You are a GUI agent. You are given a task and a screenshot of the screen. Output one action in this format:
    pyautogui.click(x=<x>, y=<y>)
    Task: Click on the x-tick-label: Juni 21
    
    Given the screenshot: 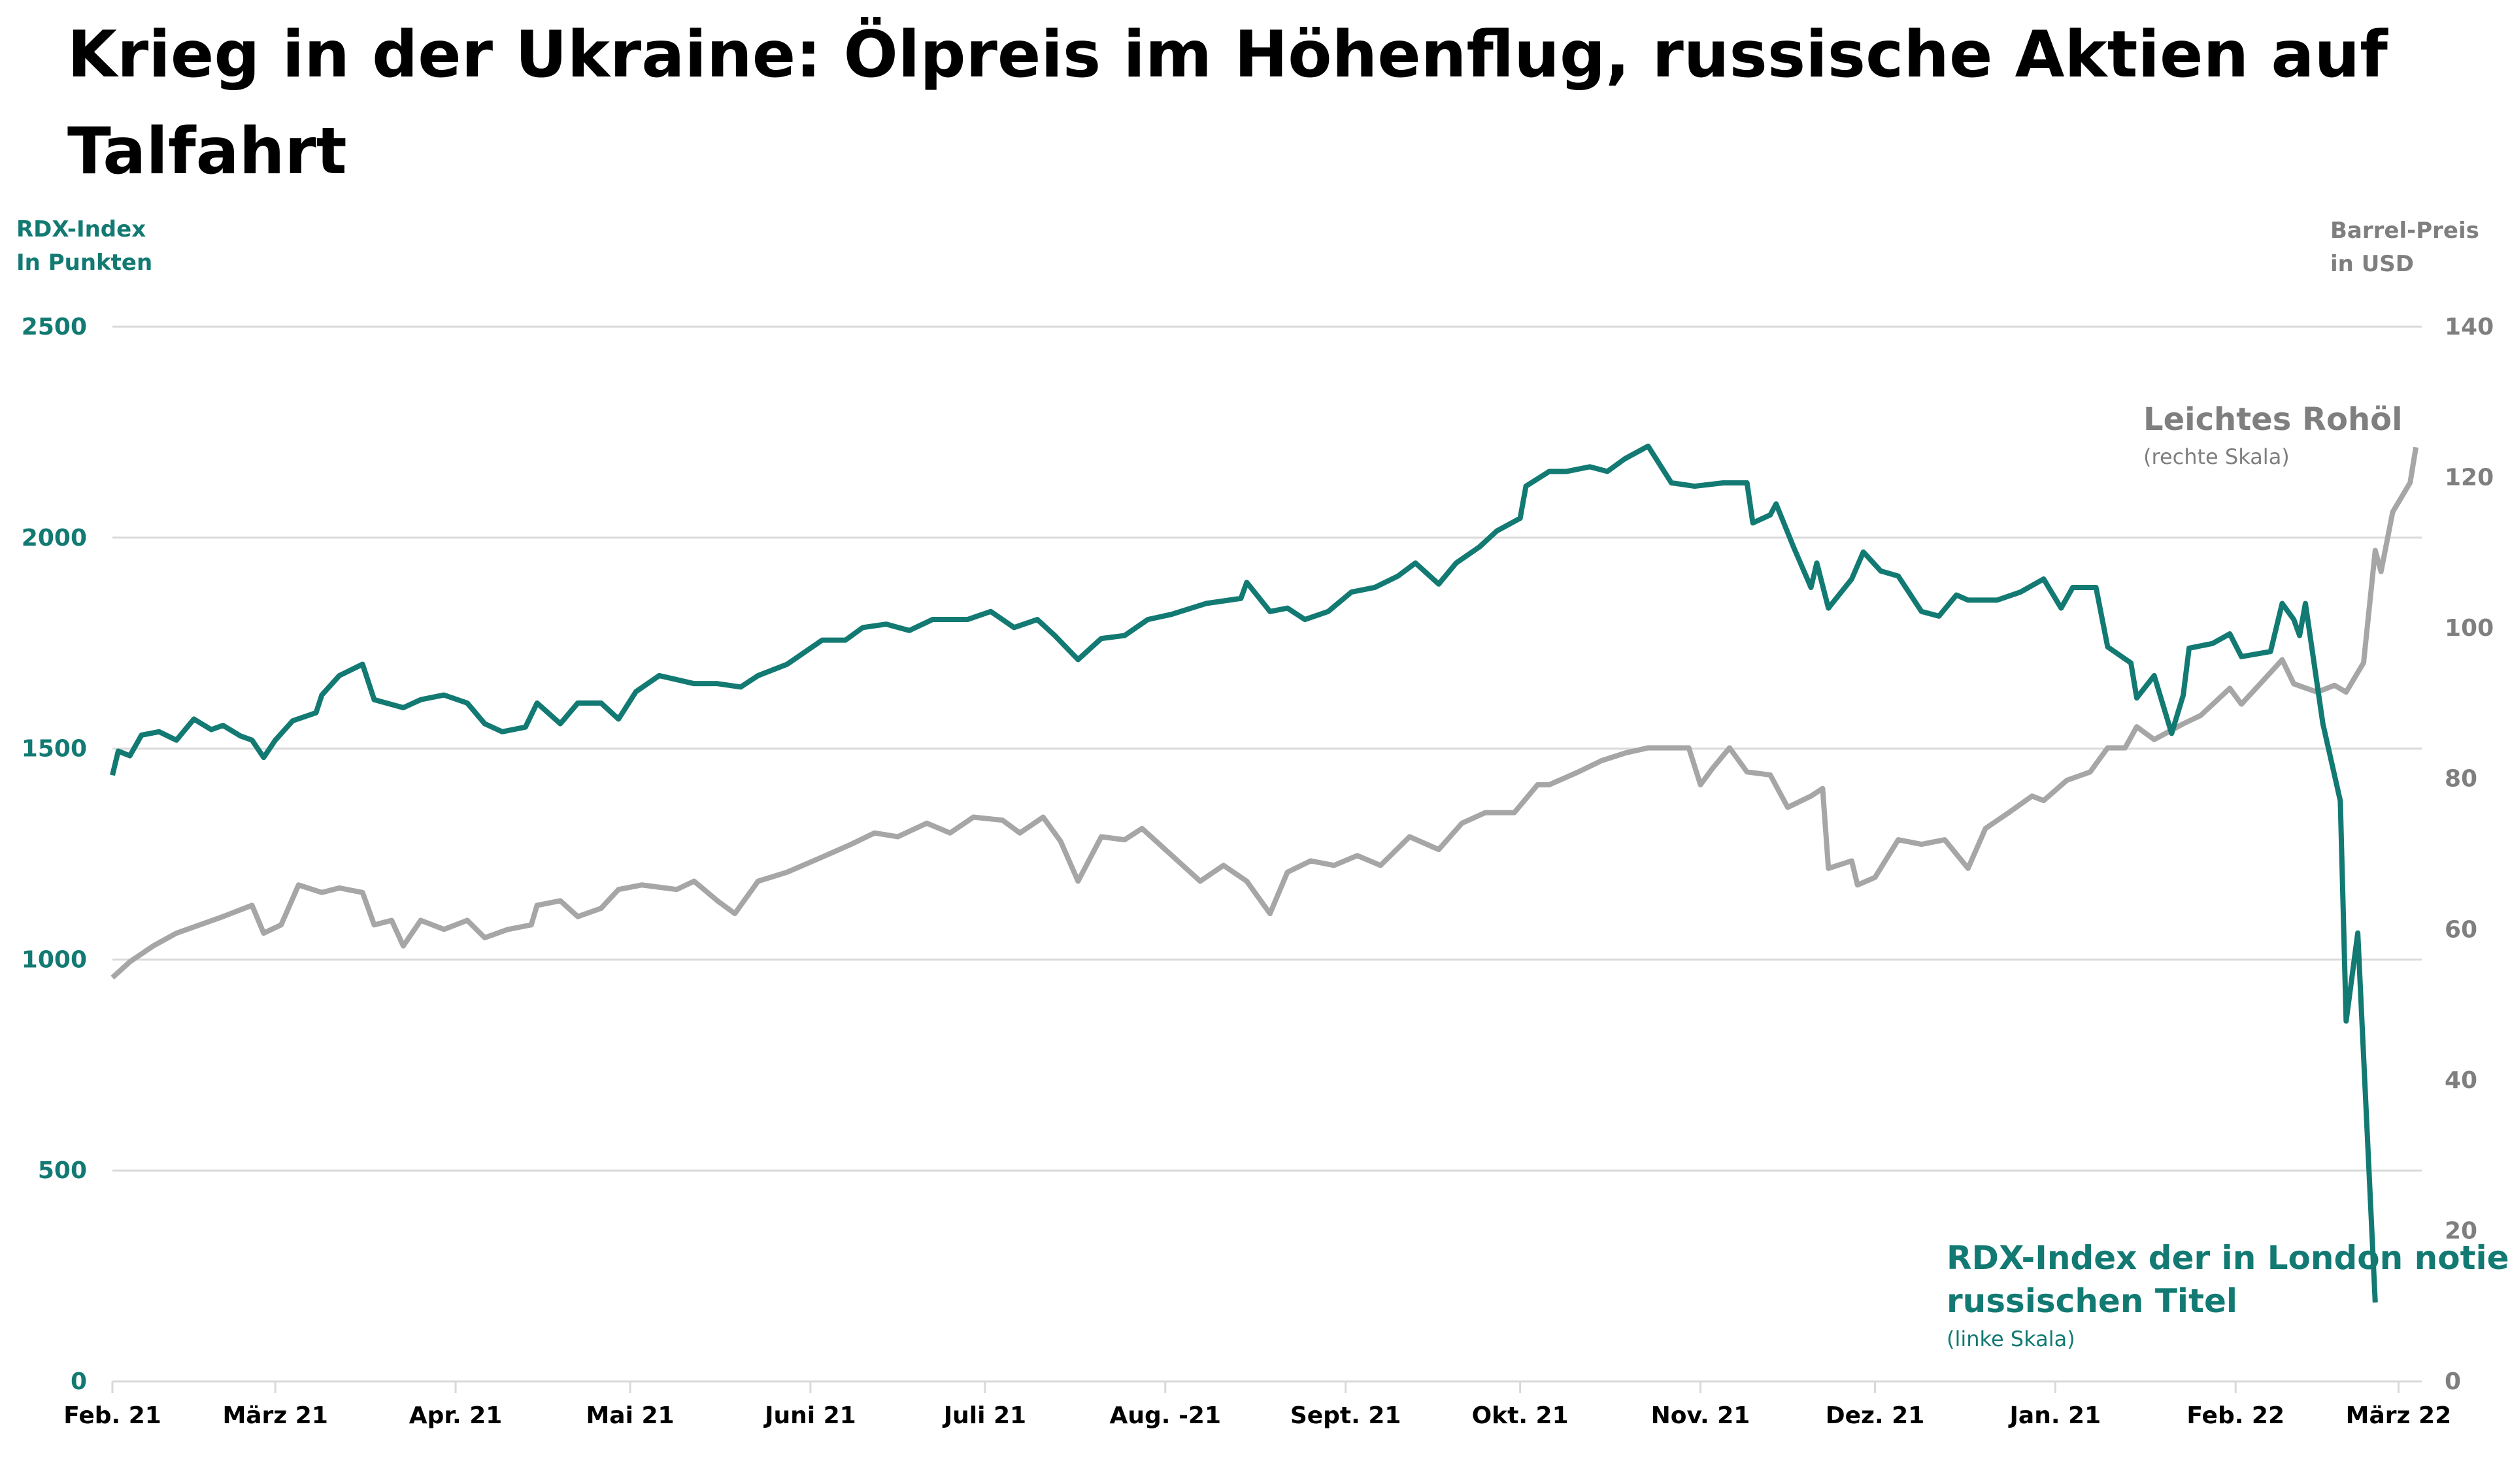 What is the action you would take?
    pyautogui.click(x=809, y=1415)
    